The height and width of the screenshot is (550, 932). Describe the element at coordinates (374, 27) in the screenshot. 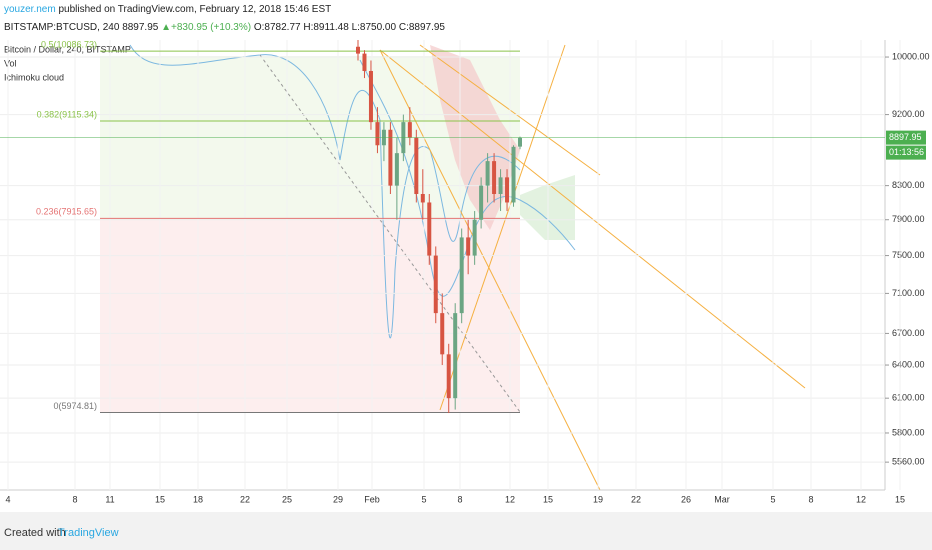

I see `low: L:8750.00` at that location.